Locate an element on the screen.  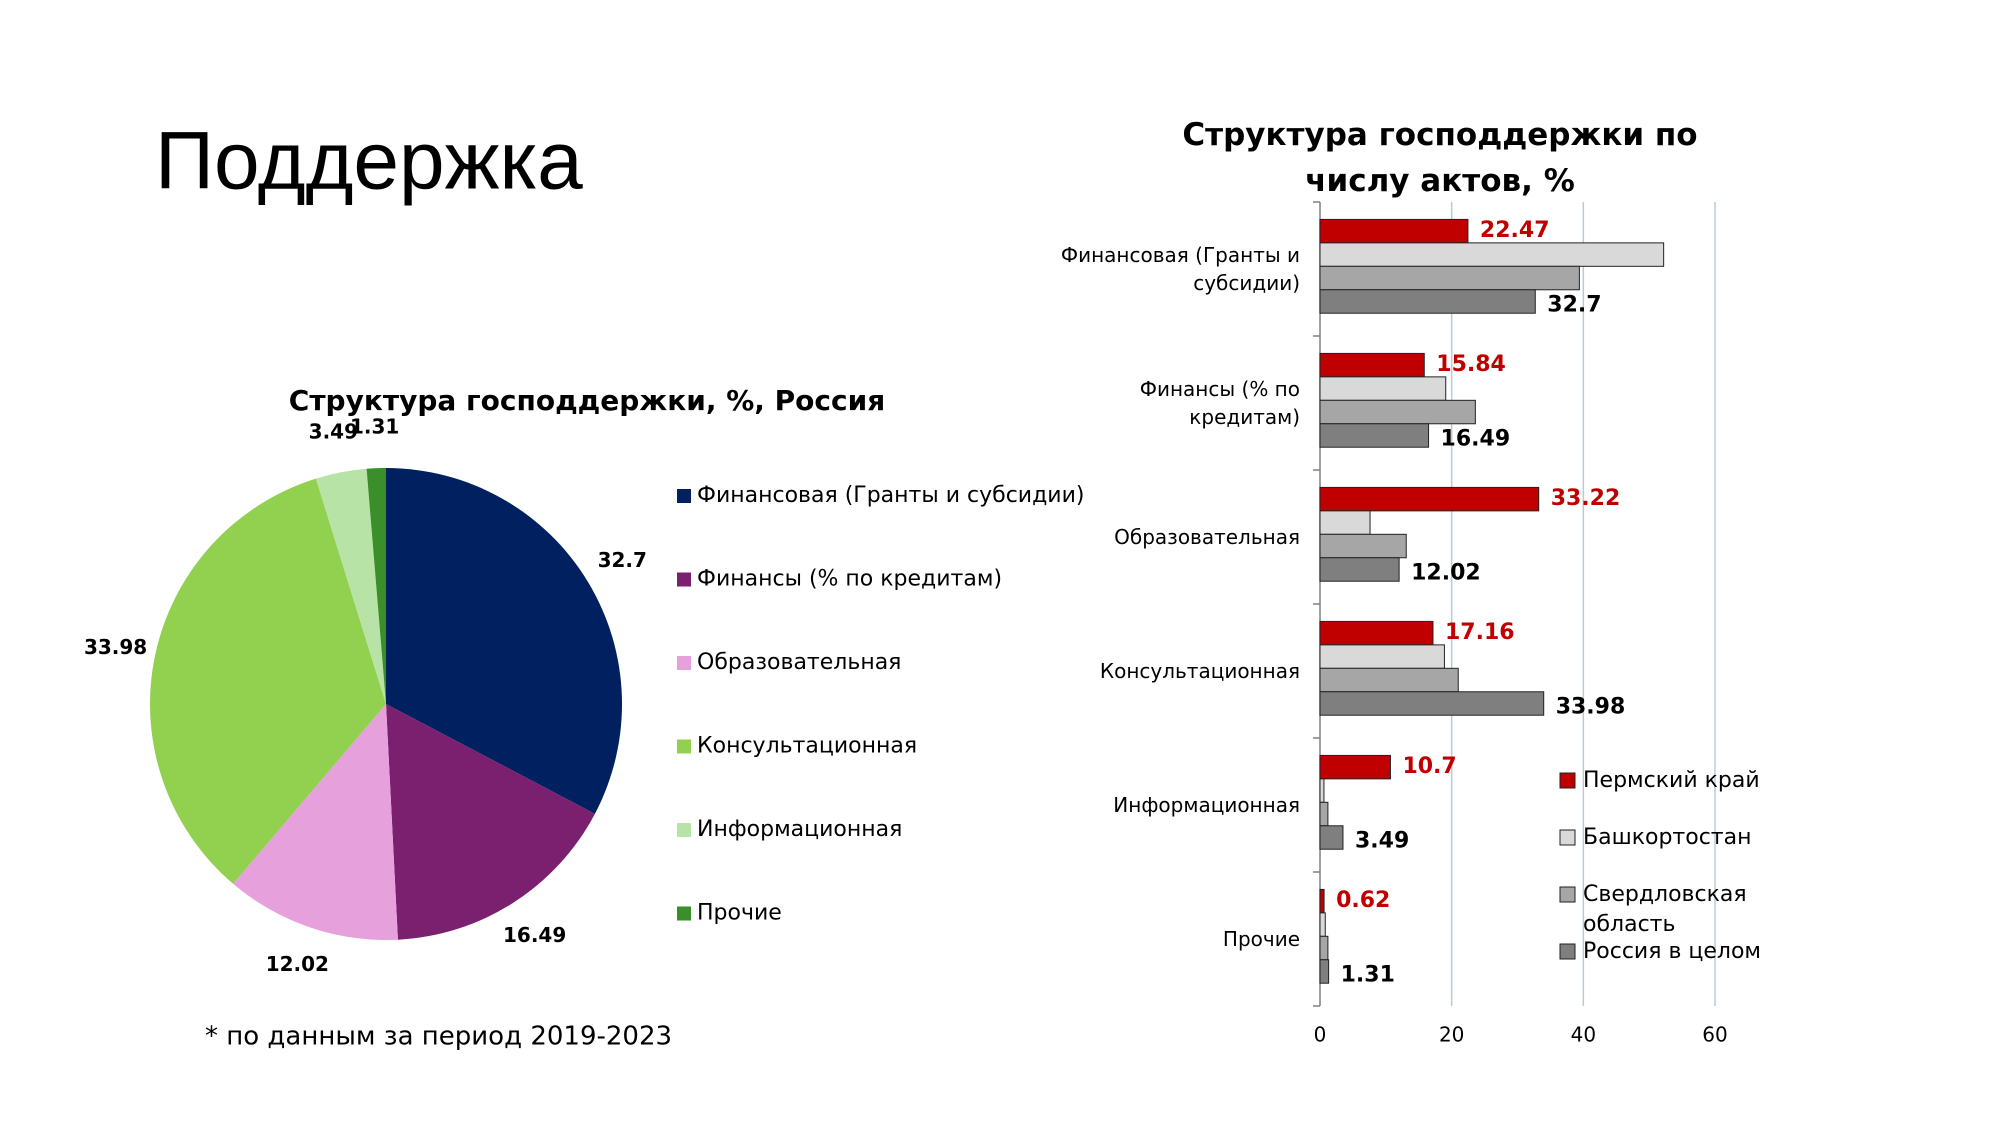
legend-label: Башкортостан is located at coordinates (1667, 837).